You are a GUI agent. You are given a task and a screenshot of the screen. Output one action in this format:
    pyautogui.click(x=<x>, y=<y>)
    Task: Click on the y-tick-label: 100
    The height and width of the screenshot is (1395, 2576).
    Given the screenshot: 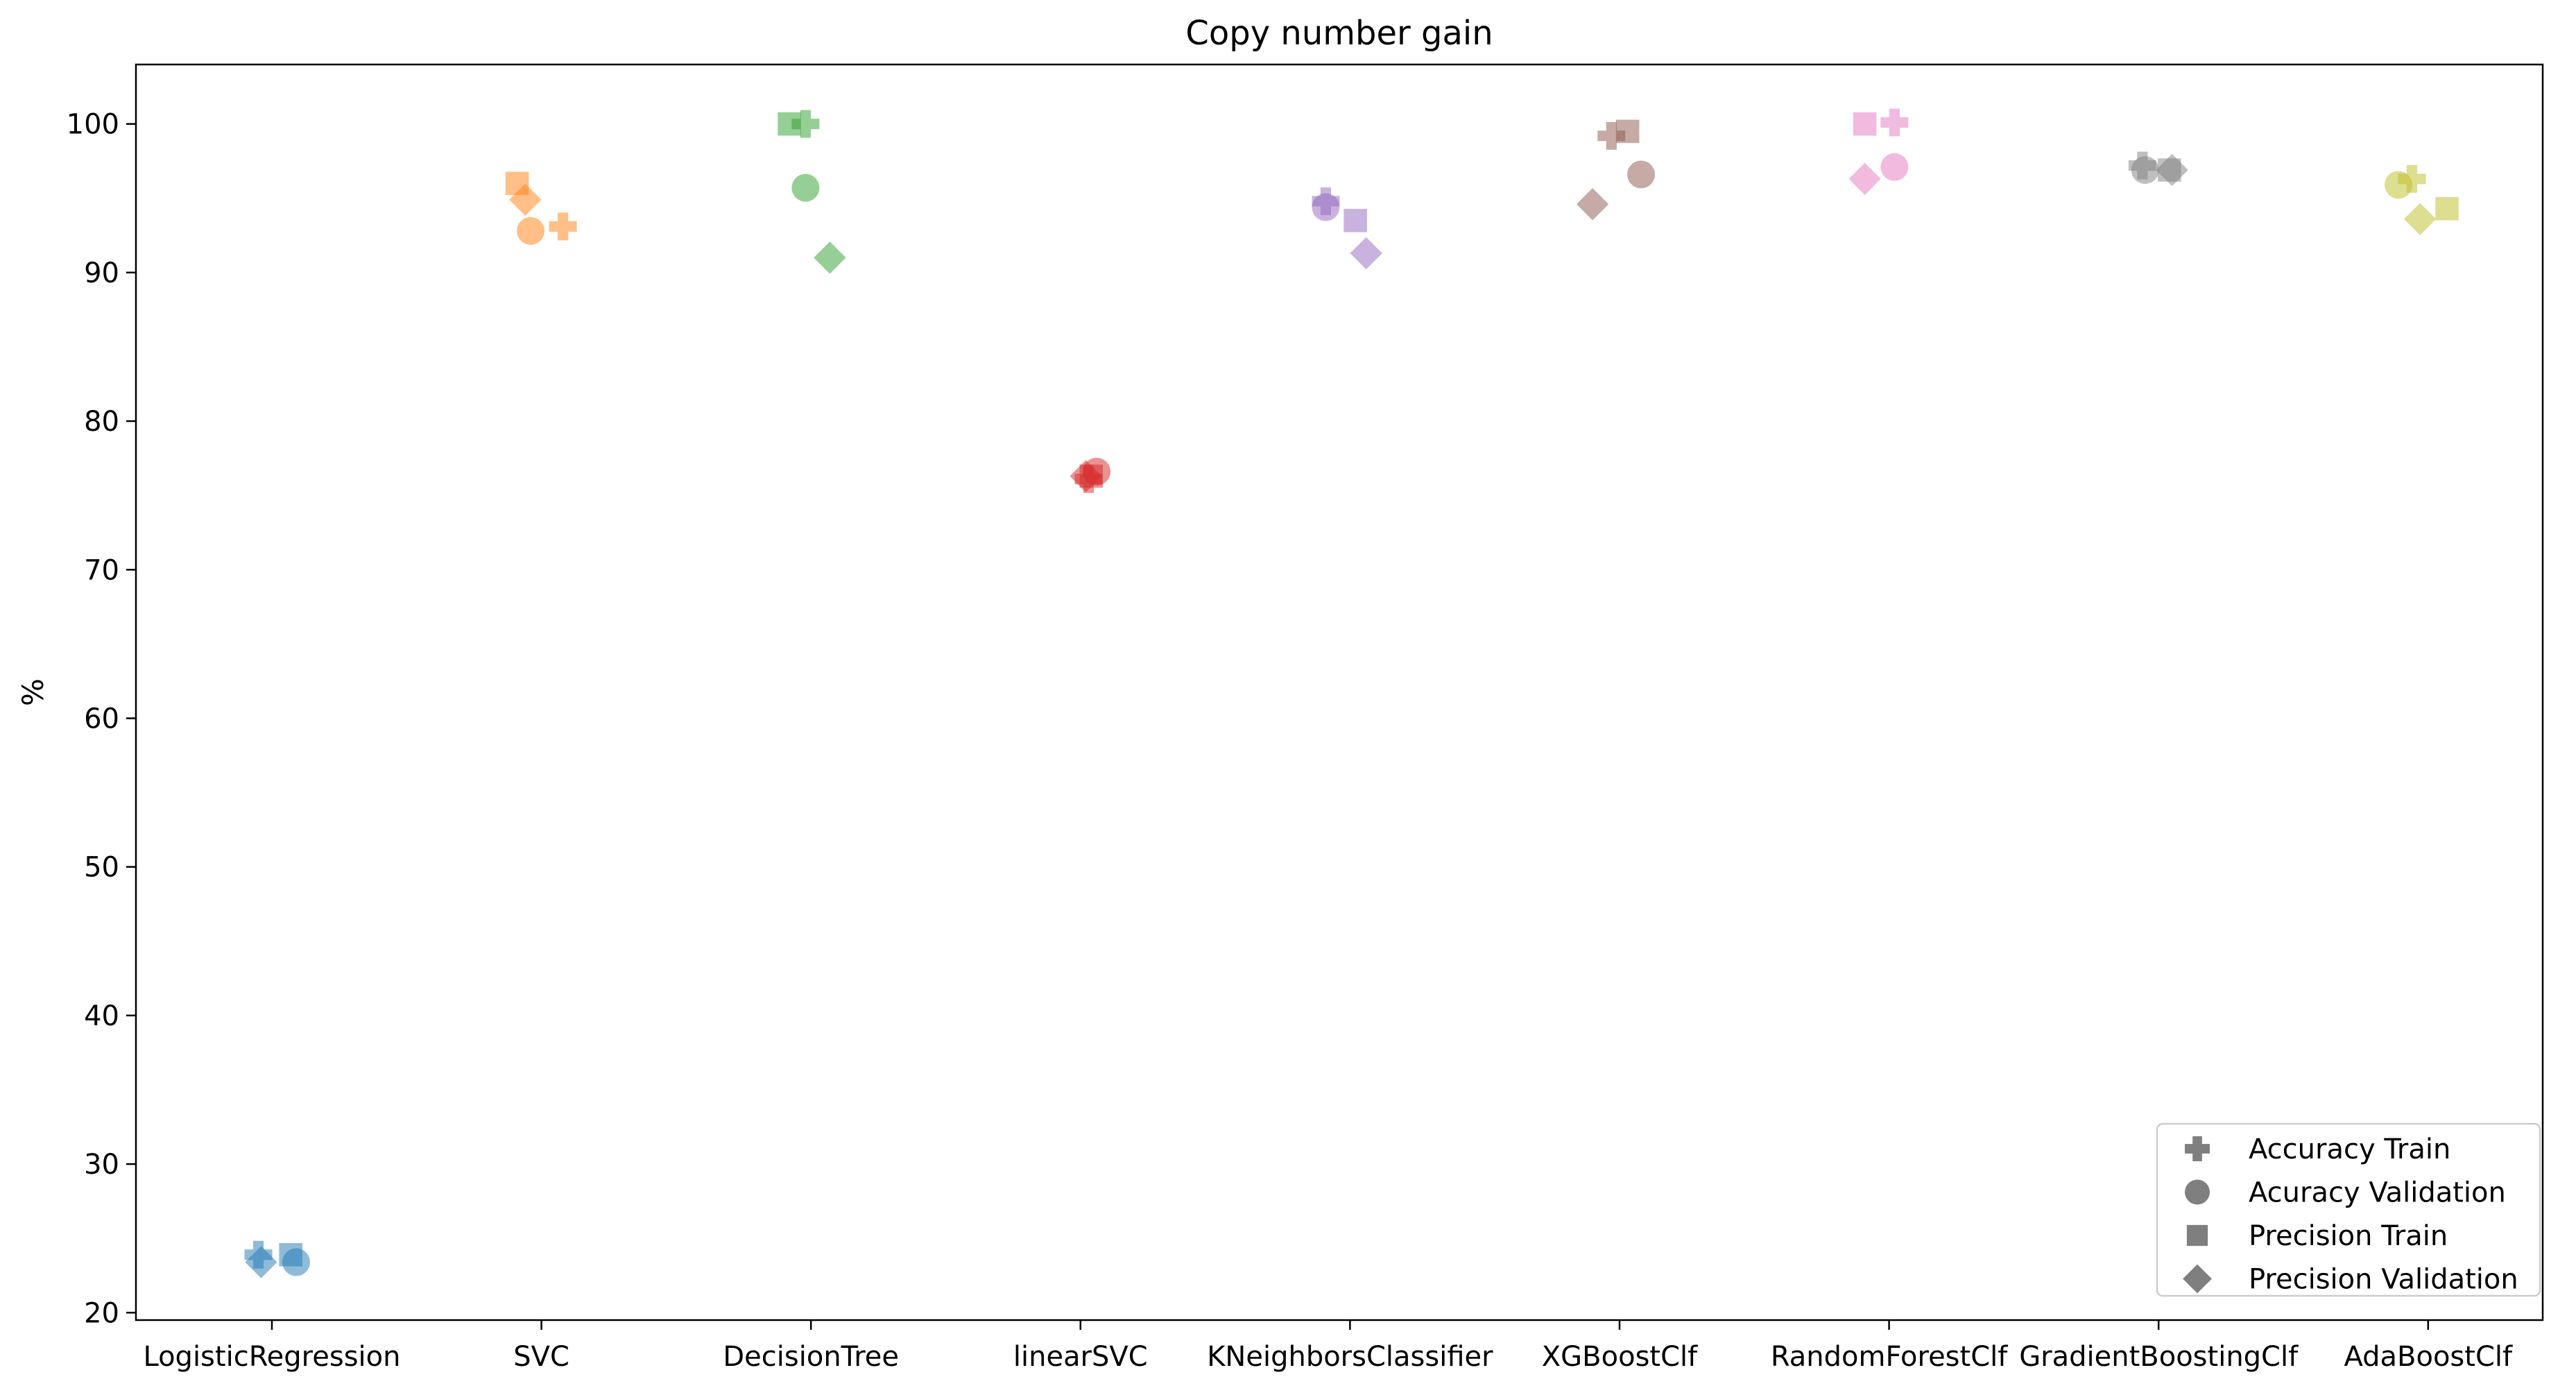 What is the action you would take?
    pyautogui.click(x=93, y=125)
    